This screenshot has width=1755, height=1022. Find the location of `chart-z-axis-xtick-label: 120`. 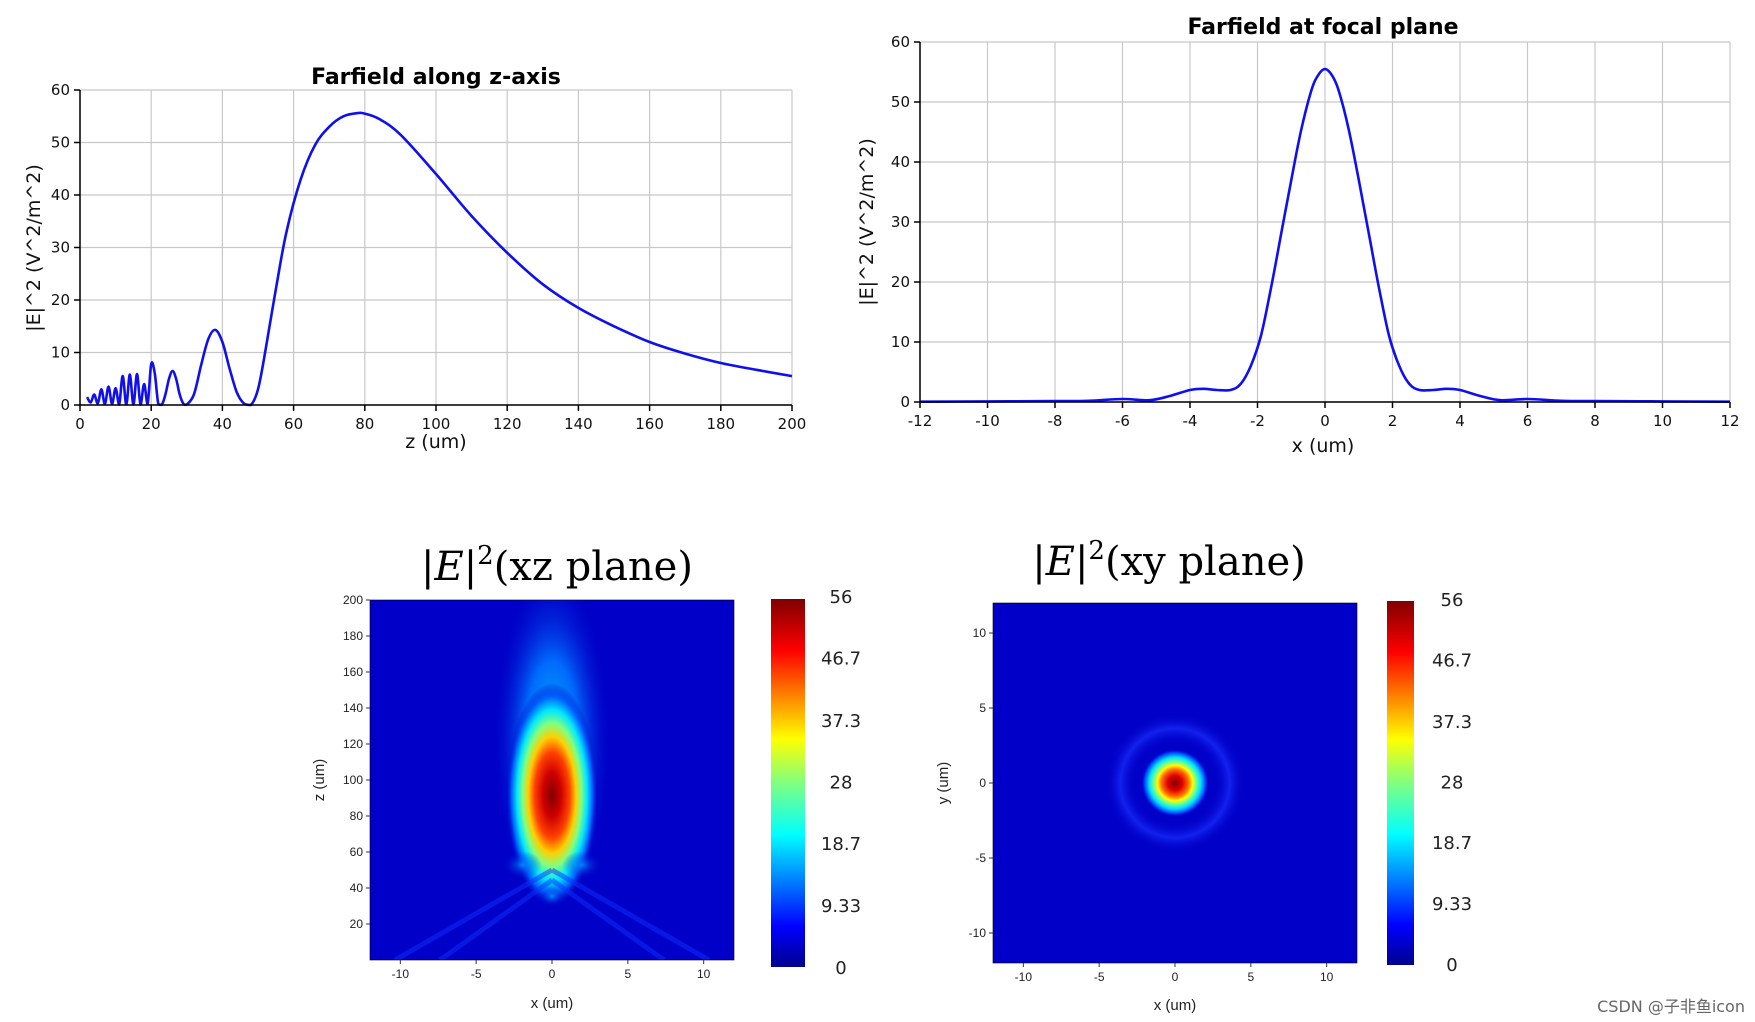

chart-z-axis-xtick-label: 120 is located at coordinates (507, 424).